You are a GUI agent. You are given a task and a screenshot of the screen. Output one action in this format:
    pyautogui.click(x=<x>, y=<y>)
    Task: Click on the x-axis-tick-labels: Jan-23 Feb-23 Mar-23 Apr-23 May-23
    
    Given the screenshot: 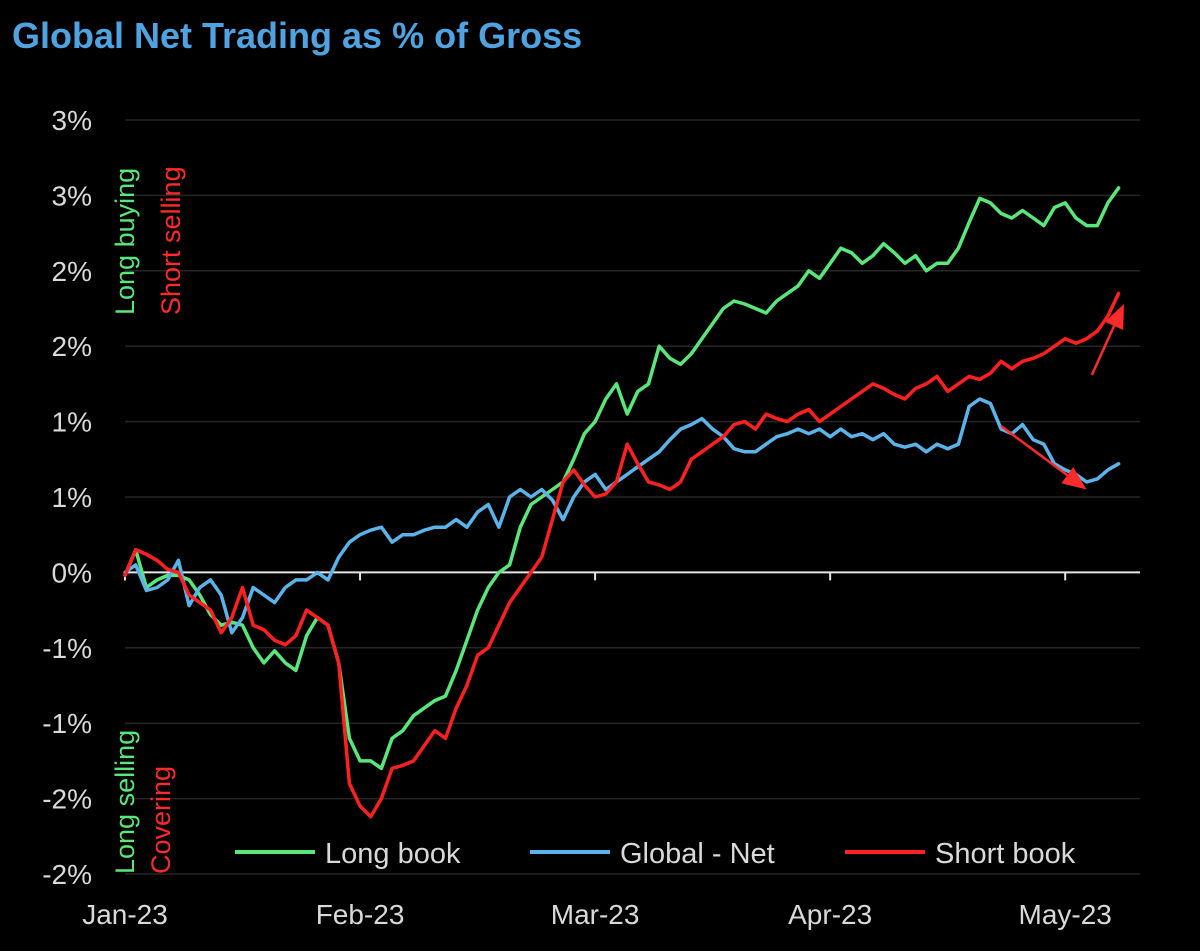 What is the action you would take?
    pyautogui.click(x=597, y=914)
    